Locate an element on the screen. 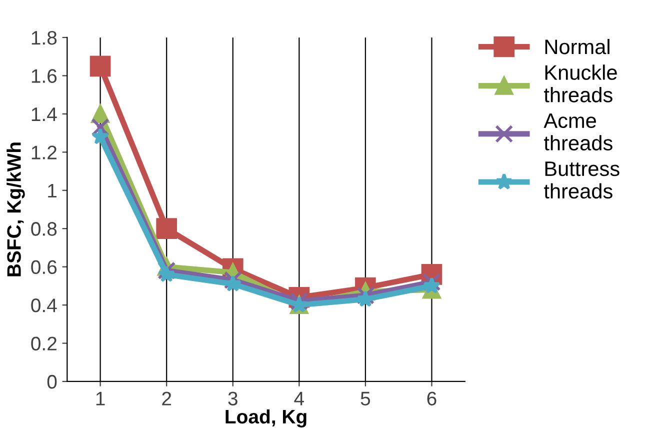  legend-label: Knuckle threads is located at coordinates (580, 83).